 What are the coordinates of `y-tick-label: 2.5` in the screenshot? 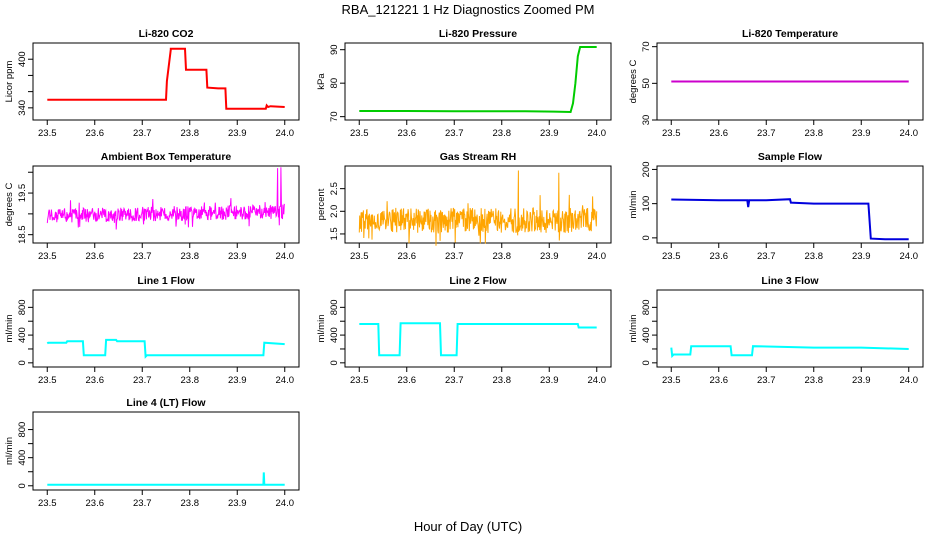 It's located at (334, 188).